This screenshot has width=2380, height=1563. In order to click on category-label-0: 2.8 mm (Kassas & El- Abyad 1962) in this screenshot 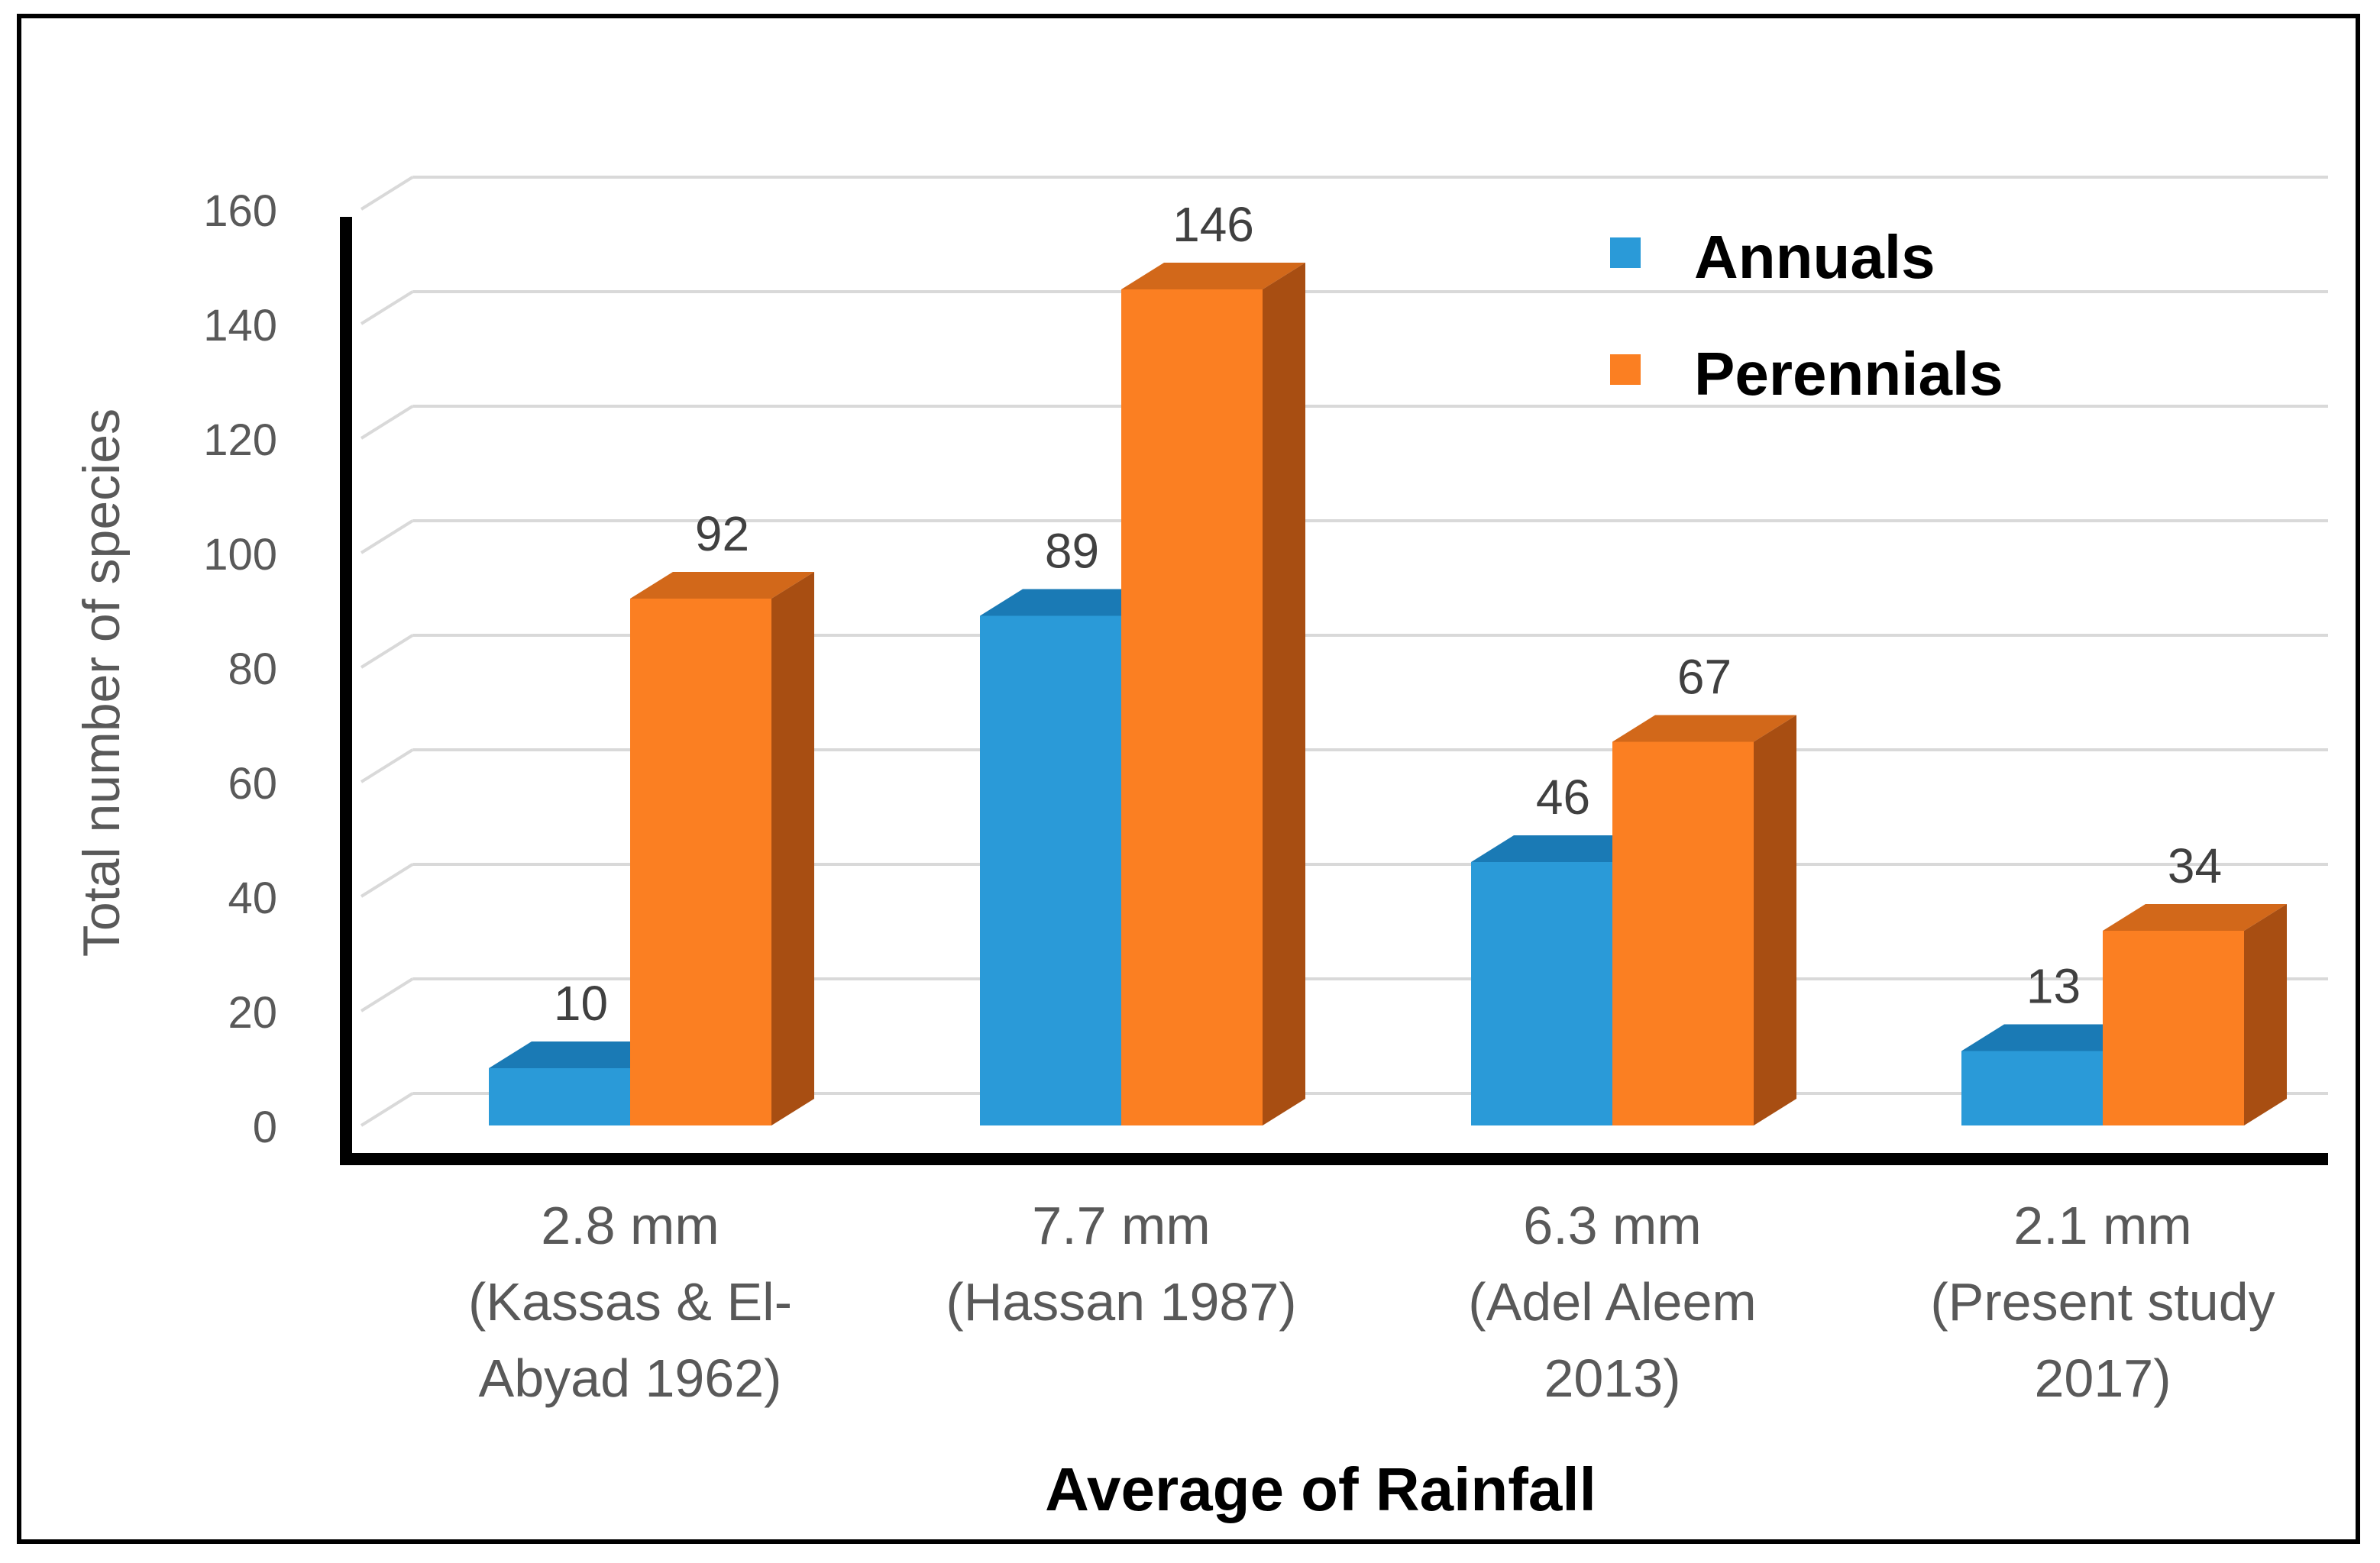, I will do `click(630, 1302)`.